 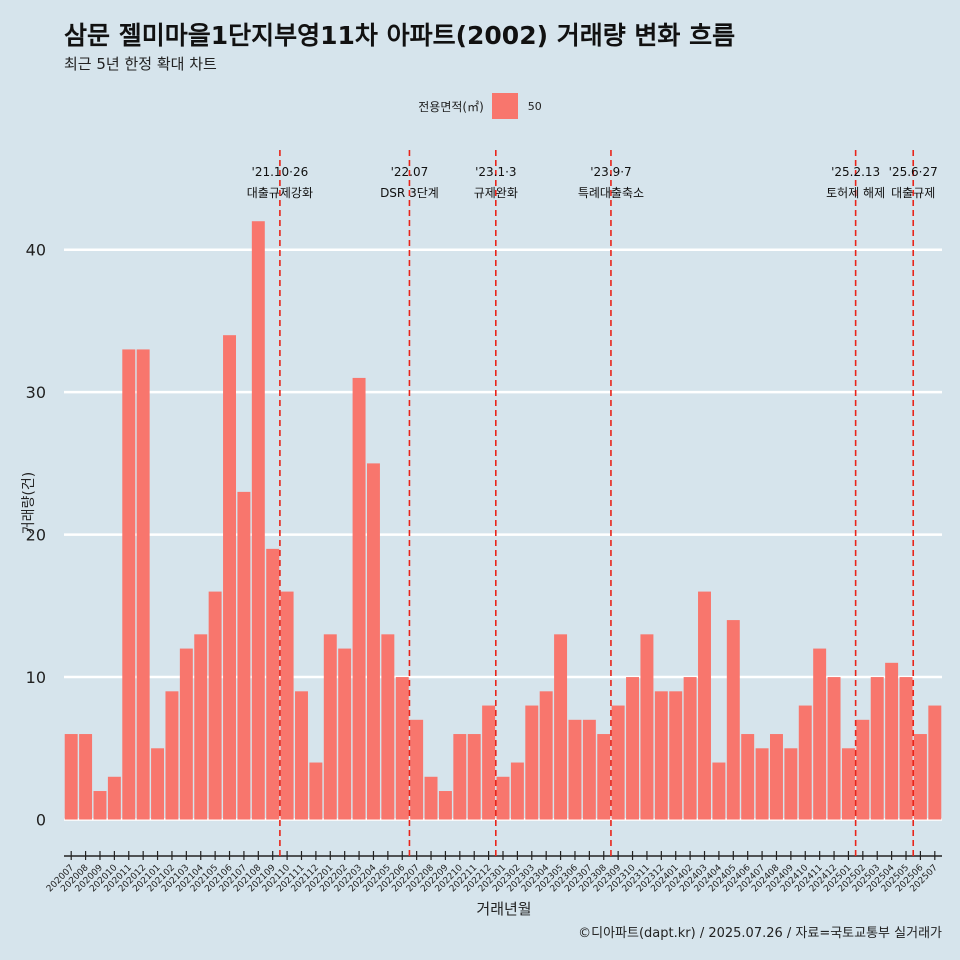 What do you see at coordinates (409, 193) in the screenshot?
I see `event-name-label: DSR 3단계` at bounding box center [409, 193].